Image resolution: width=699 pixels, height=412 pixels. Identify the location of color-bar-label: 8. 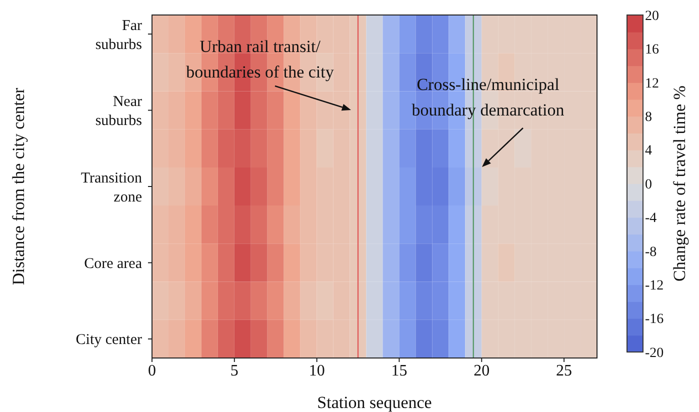
(648, 117).